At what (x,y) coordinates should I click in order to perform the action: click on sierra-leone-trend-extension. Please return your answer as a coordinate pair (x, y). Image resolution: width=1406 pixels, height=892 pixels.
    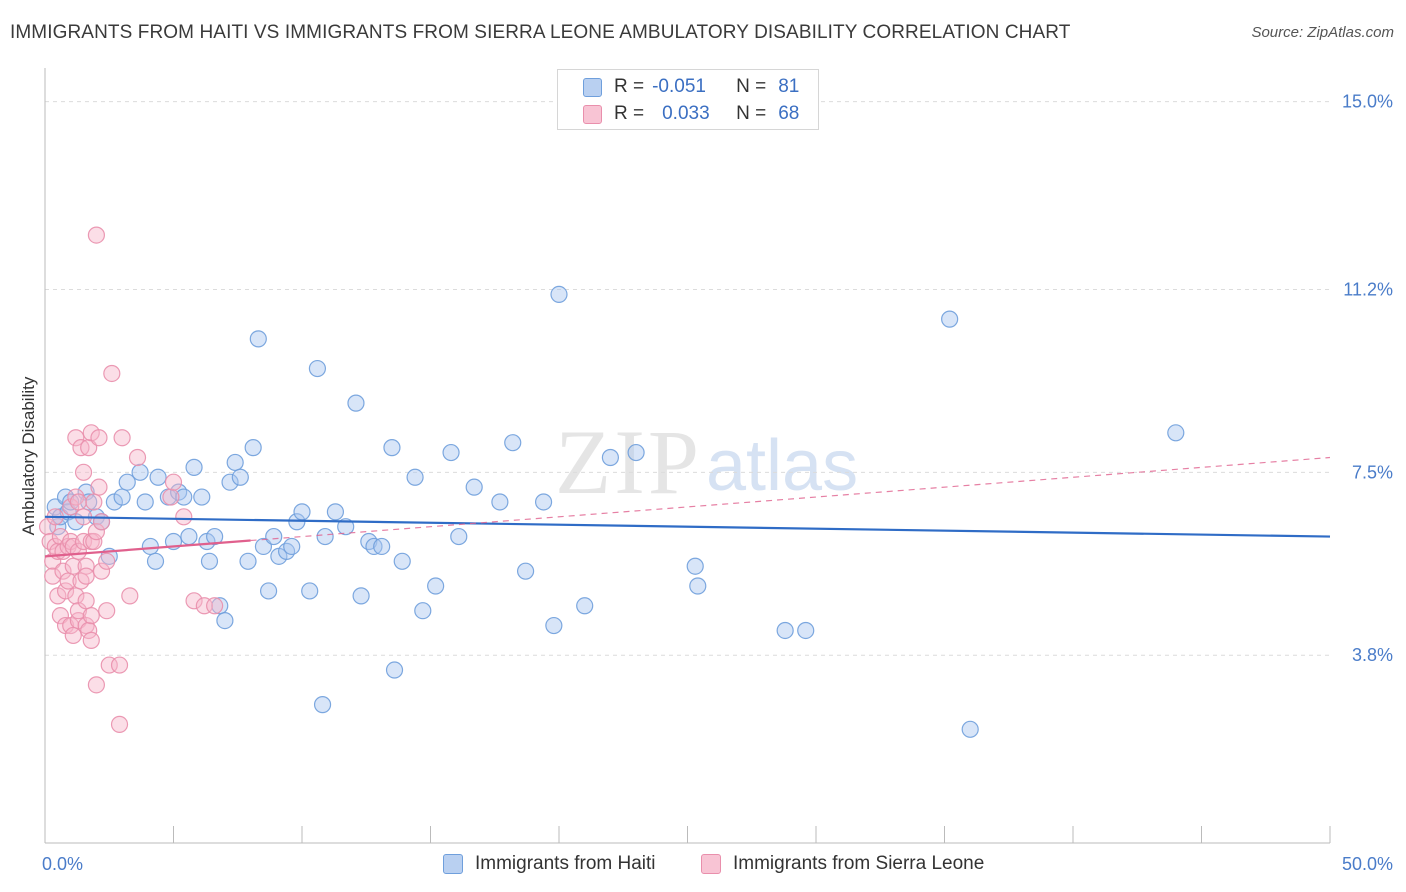
    Looking at the image, I should click on (790, 499).